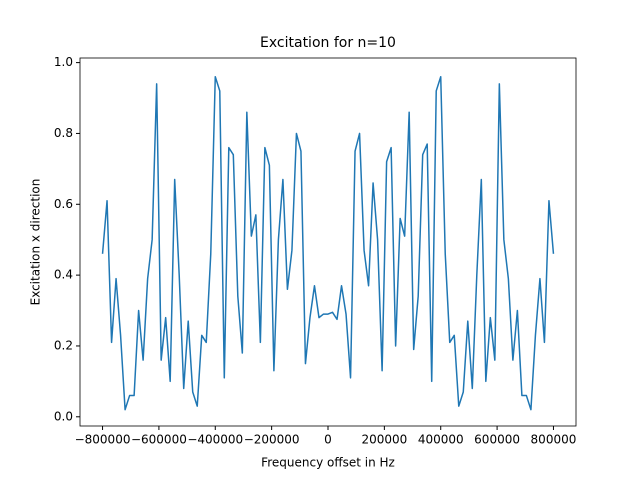  What do you see at coordinates (215, 440) in the screenshot?
I see `x-tick-label: −400000` at bounding box center [215, 440].